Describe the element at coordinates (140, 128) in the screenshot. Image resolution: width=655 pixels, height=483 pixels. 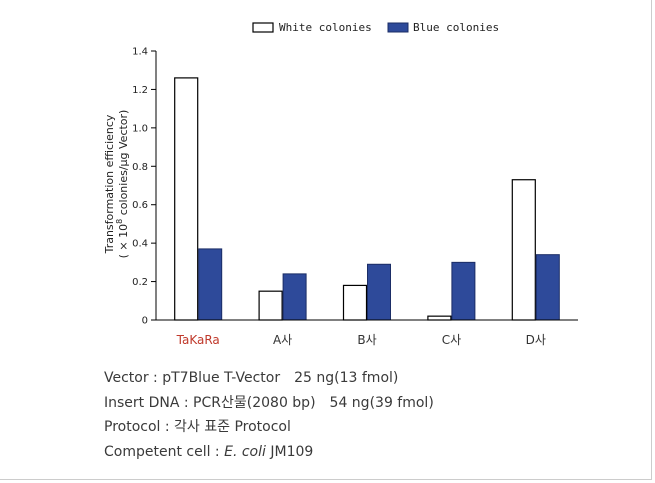
I see `y-tick-label: 1.0` at that location.